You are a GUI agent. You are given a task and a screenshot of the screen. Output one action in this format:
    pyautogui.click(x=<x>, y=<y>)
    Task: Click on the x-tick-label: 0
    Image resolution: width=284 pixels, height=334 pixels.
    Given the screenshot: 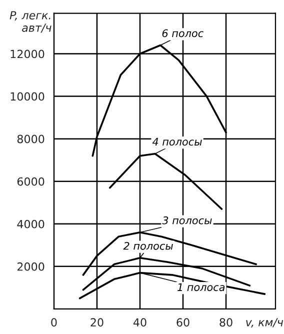 What is the action you would take?
    pyautogui.click(x=54, y=322)
    